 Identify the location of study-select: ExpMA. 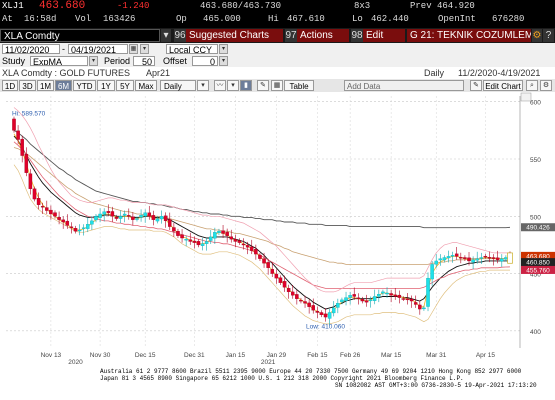
(59, 61).